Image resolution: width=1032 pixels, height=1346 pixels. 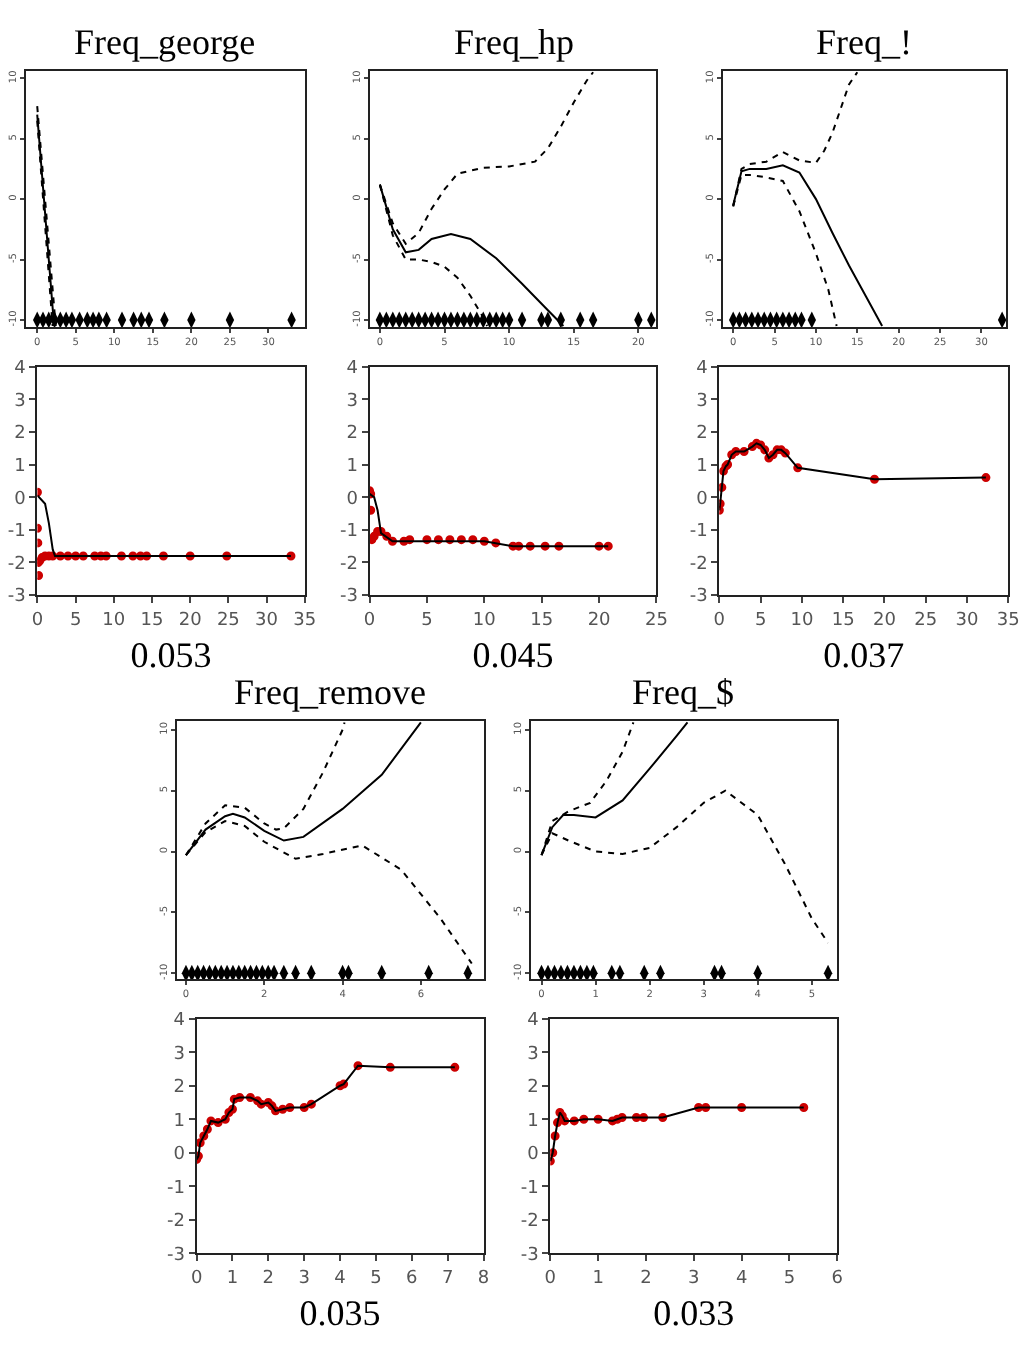 I want to click on chart-title: Freq_remove, so click(x=330, y=692).